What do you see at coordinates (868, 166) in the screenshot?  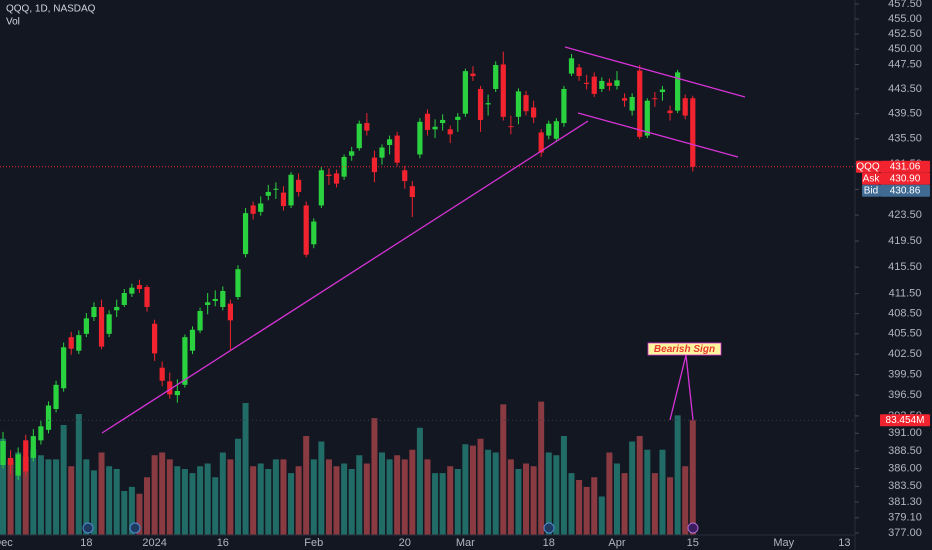 I see `quote-symbol: QQQ` at bounding box center [868, 166].